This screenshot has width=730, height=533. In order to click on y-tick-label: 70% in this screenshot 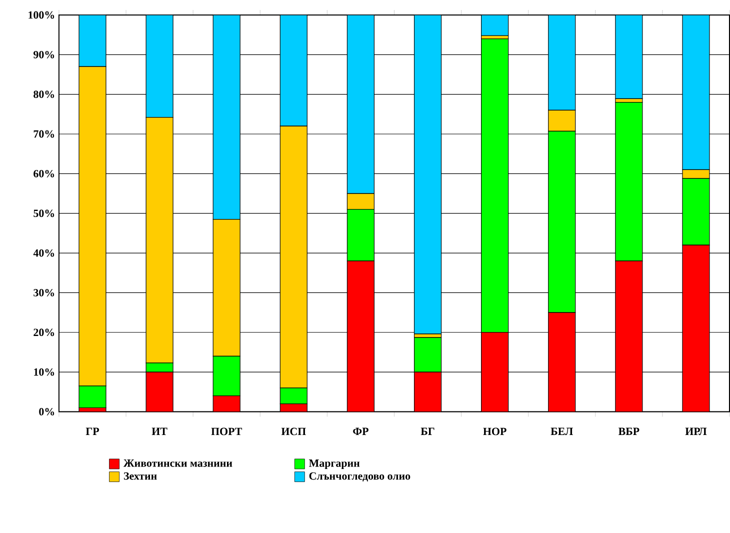, I will do `click(44, 134)`.